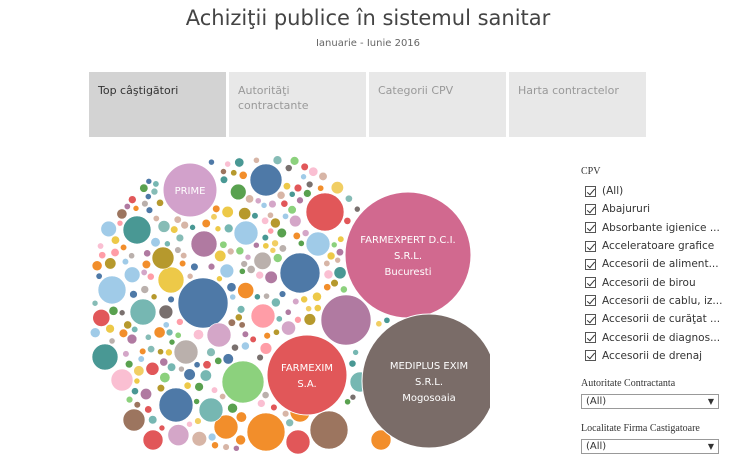  What do you see at coordinates (650, 446) in the screenshot?
I see `locality-select: (All) ▼` at bounding box center [650, 446].